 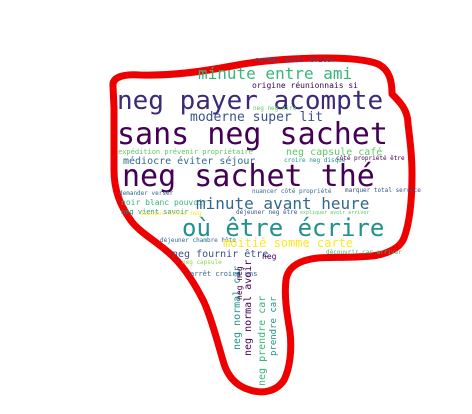 What do you see at coordinates (364, 252) in the screenshot?
I see `cloud-word: découvrir car arriver` at bounding box center [364, 252].